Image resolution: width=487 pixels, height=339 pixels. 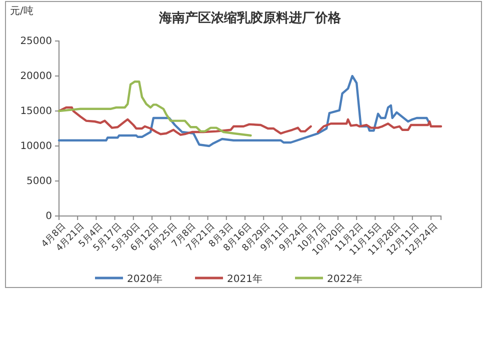 I want to click on y-tick-label: 0, so click(x=49, y=216).